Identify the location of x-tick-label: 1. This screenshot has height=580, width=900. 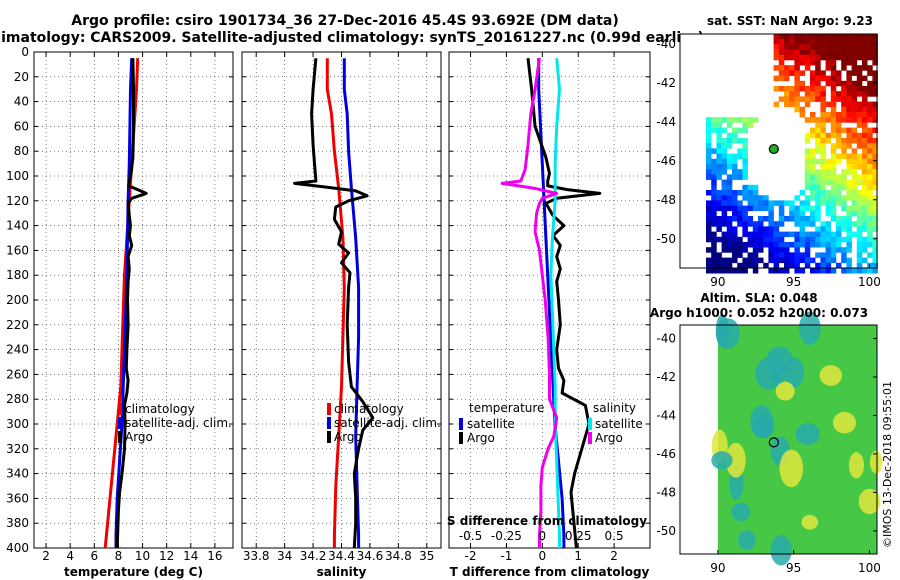
(578, 556).